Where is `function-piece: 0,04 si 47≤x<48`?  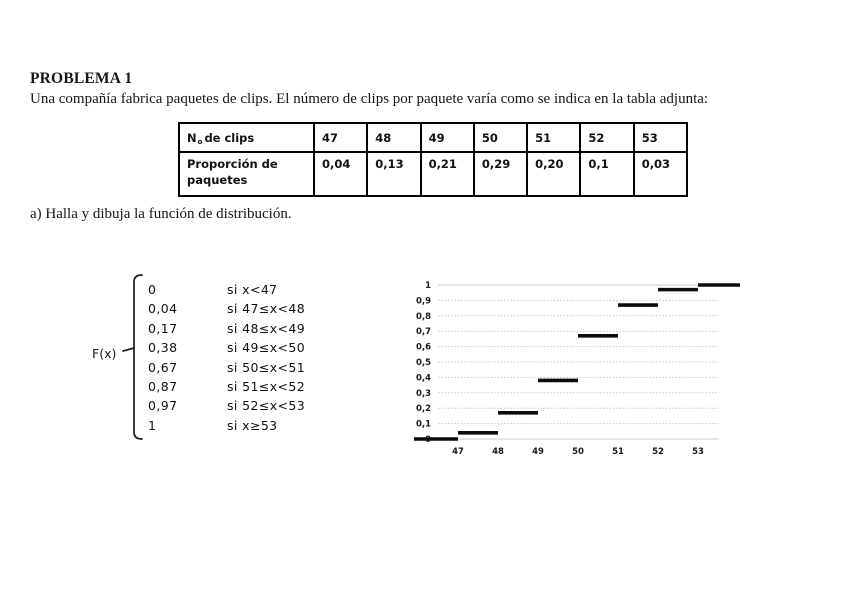
function-piece: 0,04 si 47≤x<48 is located at coordinates (226, 308).